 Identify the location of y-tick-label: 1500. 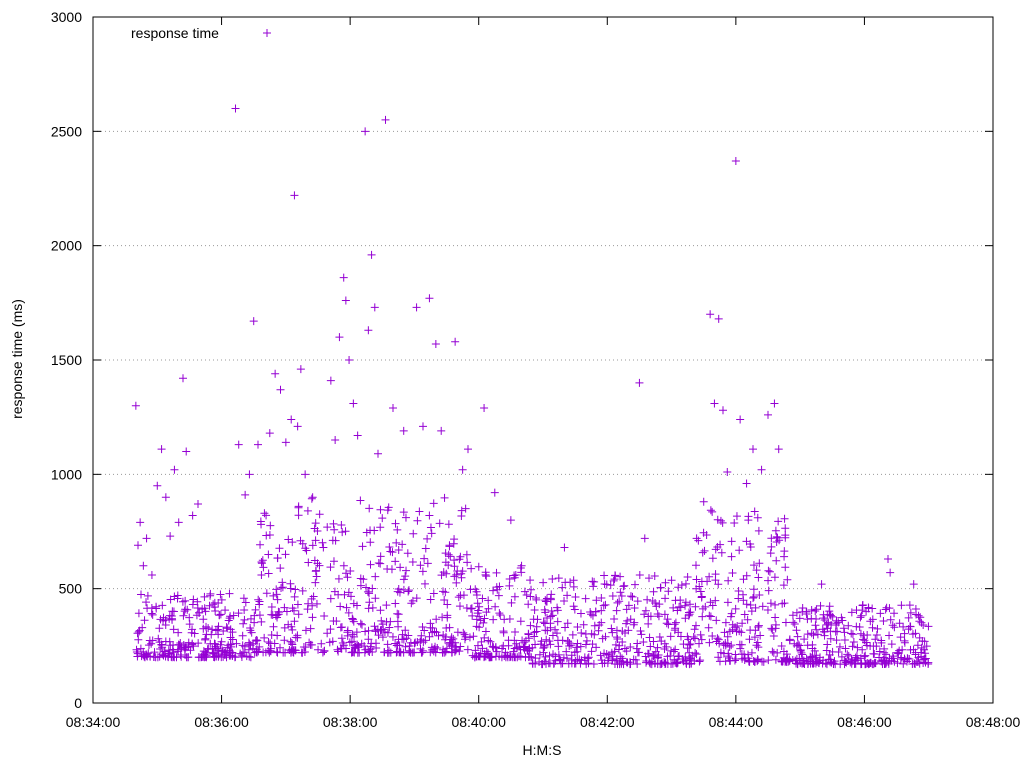
(66, 360).